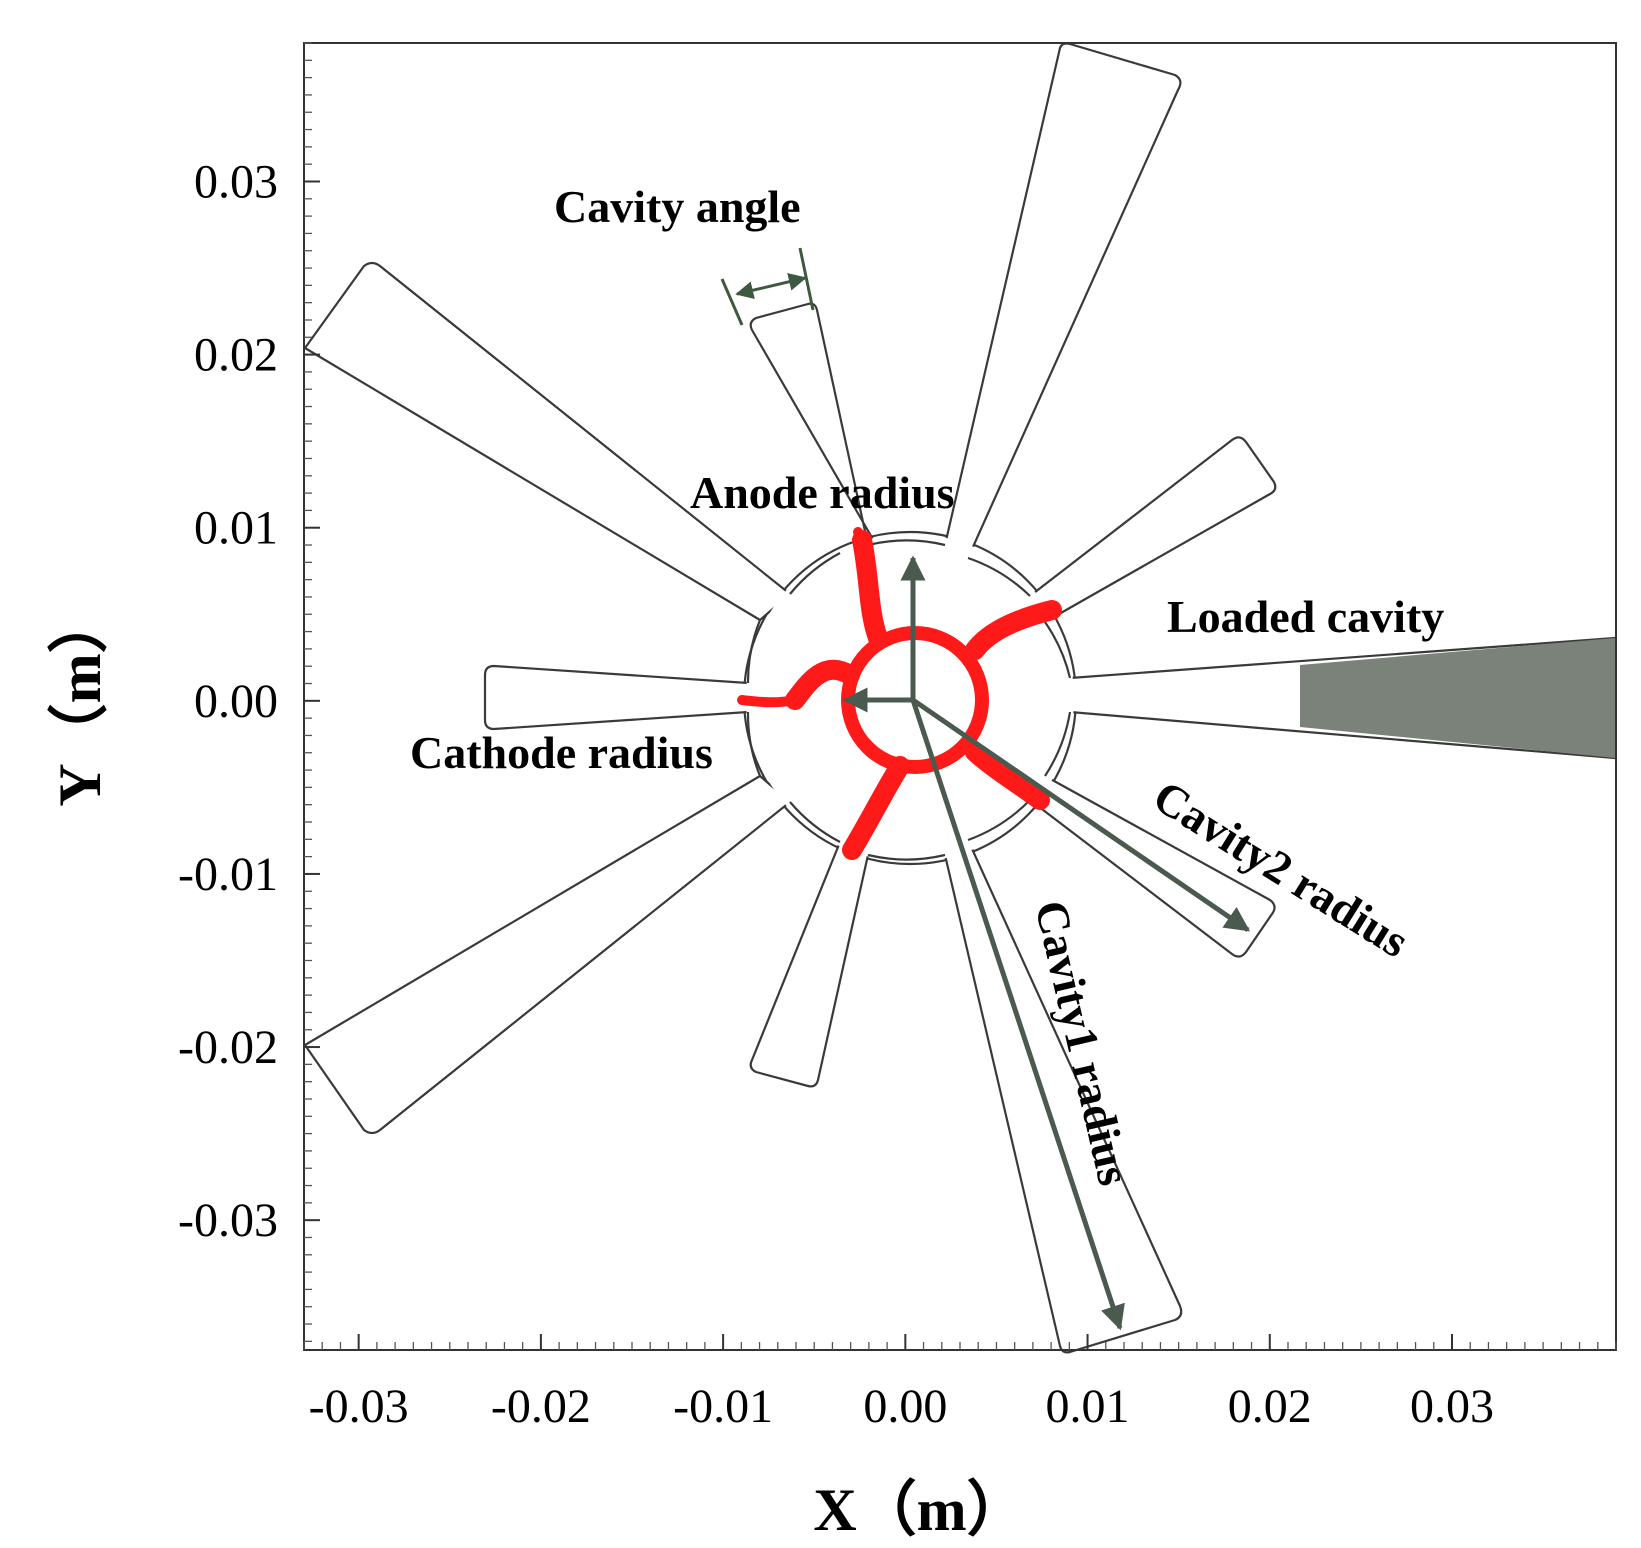  I want to click on label-cavity-angle: Cavity angle, so click(677, 206).